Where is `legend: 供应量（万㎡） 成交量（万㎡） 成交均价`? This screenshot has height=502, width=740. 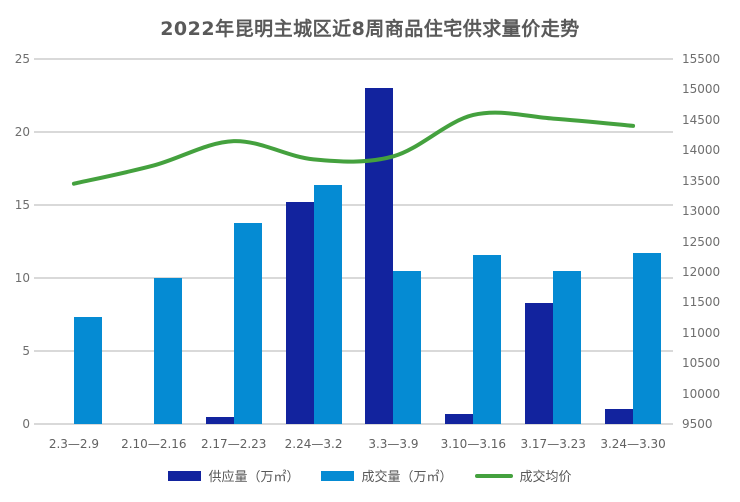
legend: 供应量（万㎡） 成交量（万㎡） 成交均价 is located at coordinates (370, 475).